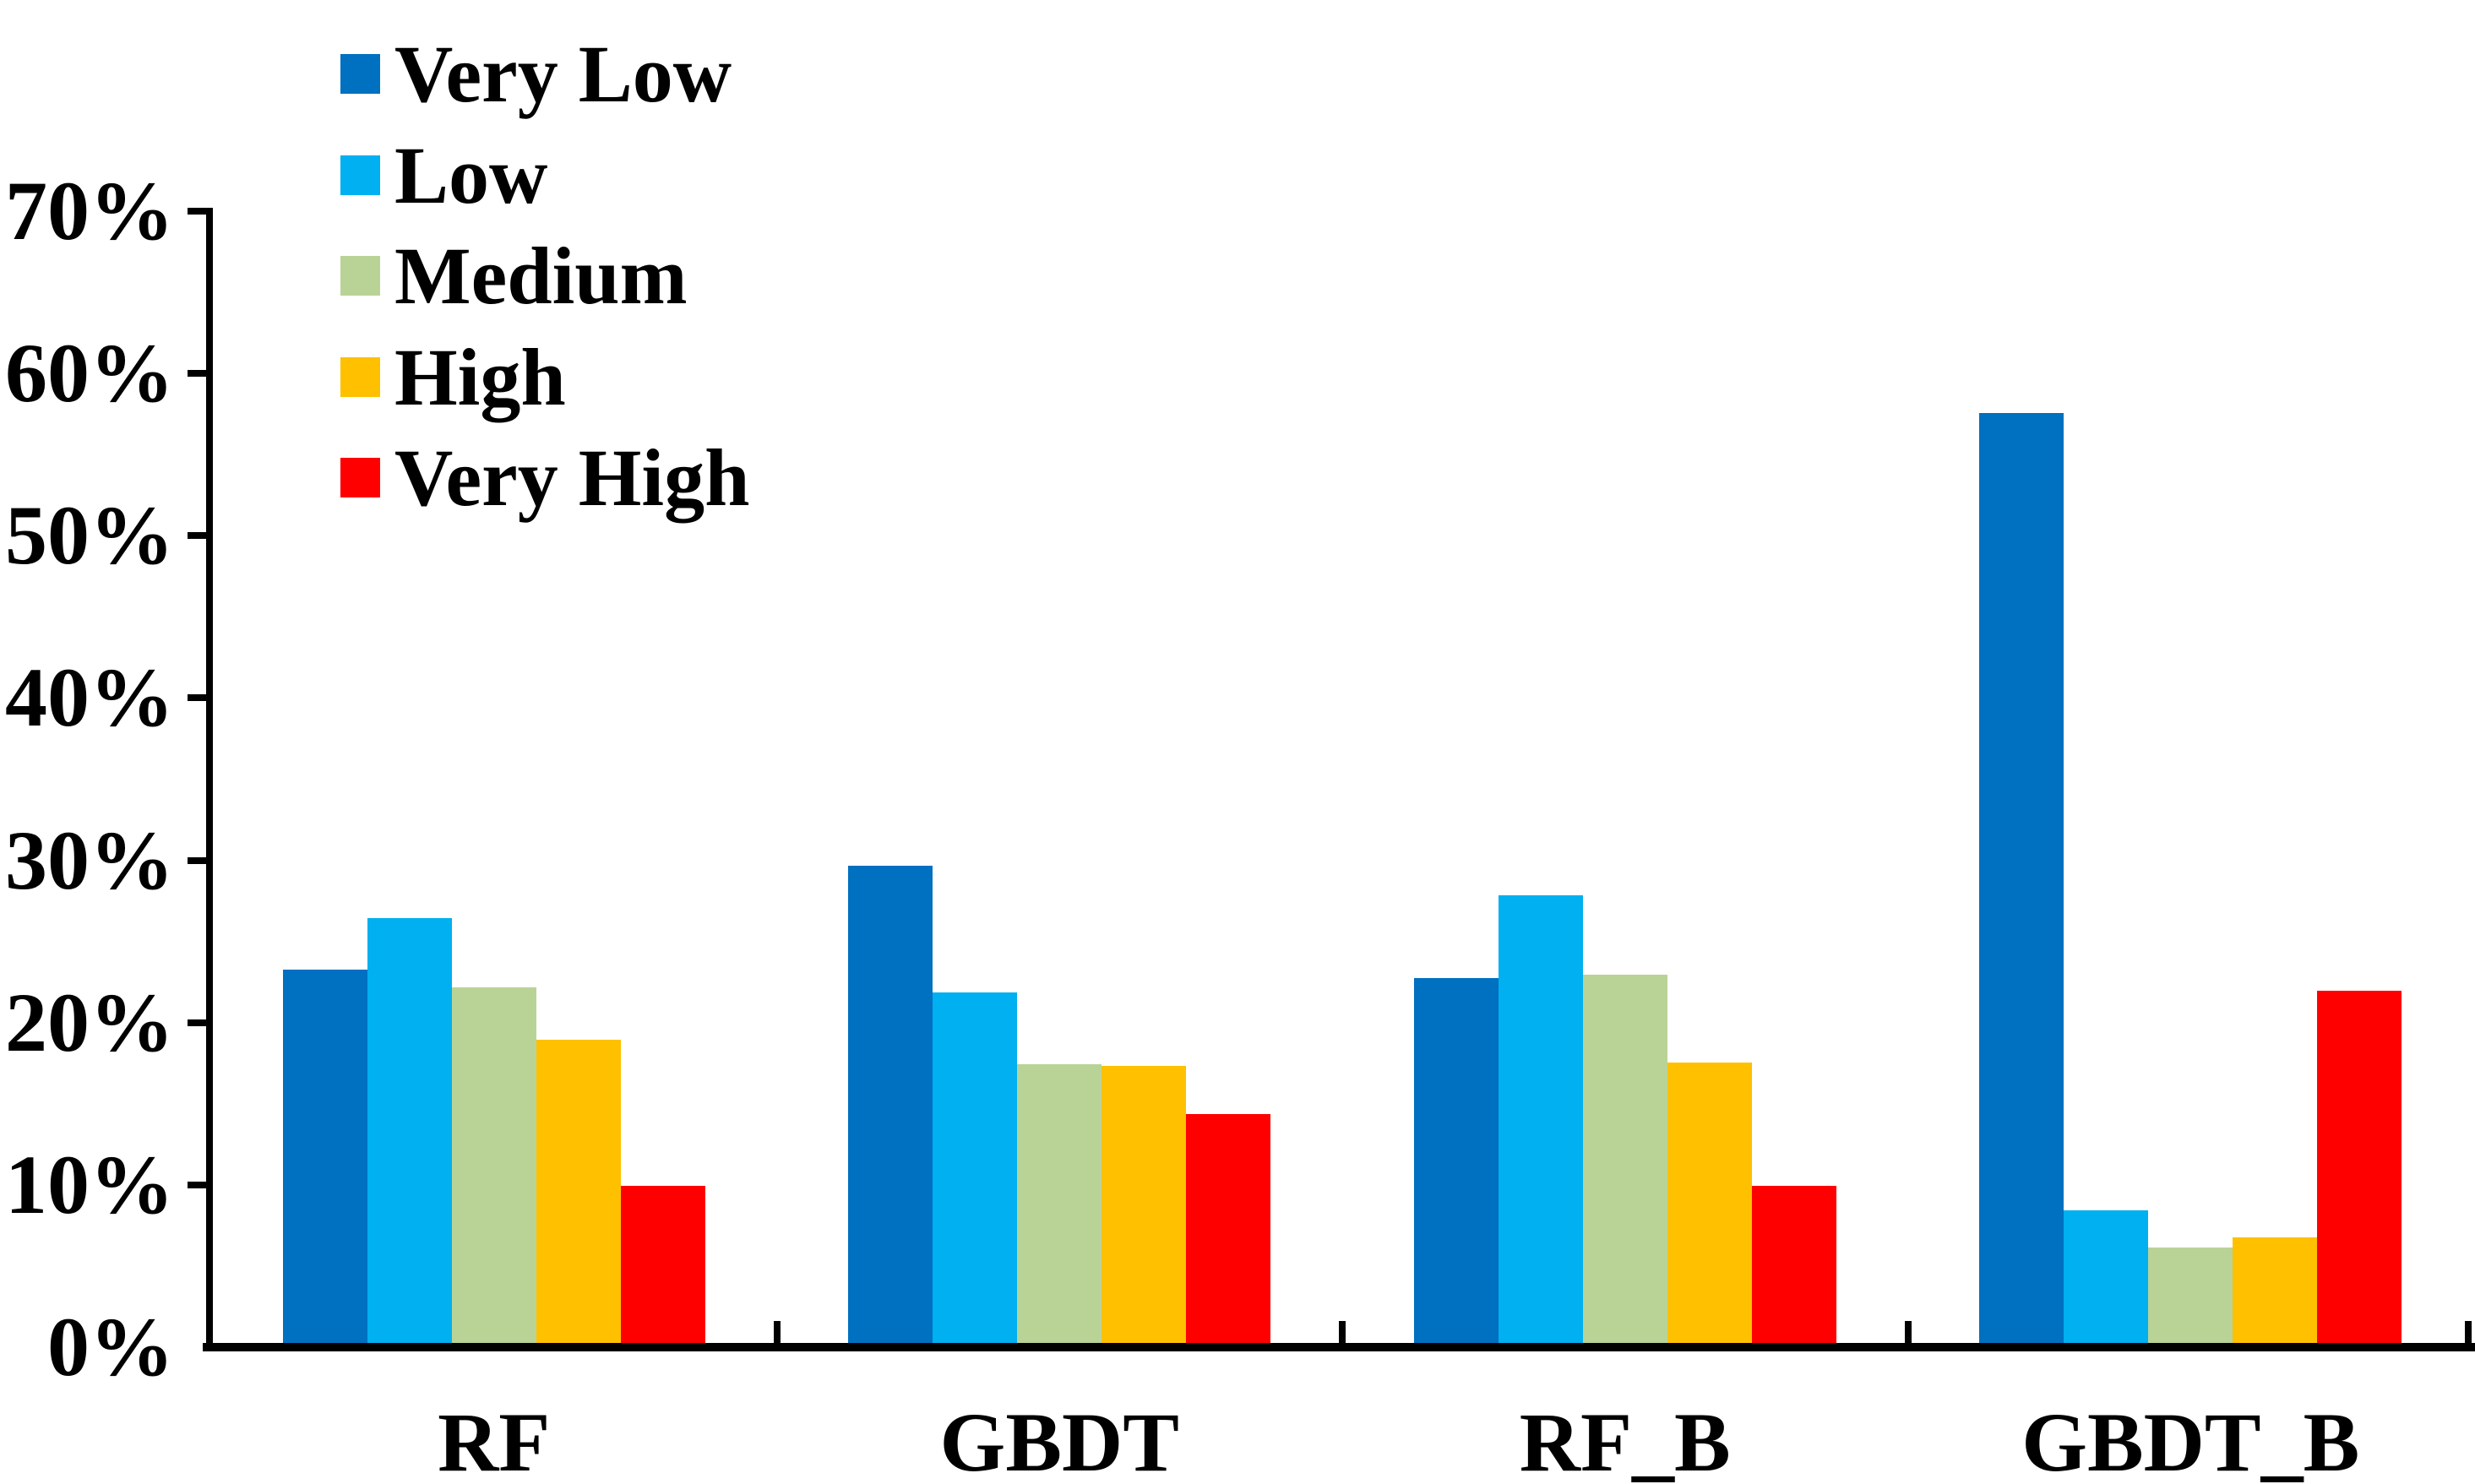 Image resolution: width=2475 pixels, height=1484 pixels. What do you see at coordinates (563, 74) in the screenshot?
I see `legend-label-very-low: Very Low` at bounding box center [563, 74].